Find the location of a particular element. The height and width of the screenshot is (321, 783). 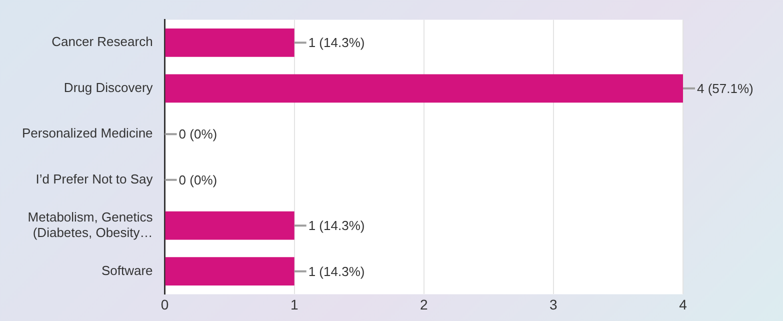

y-tick-label: I’d Prefer Not to Say is located at coordinates (95, 178).